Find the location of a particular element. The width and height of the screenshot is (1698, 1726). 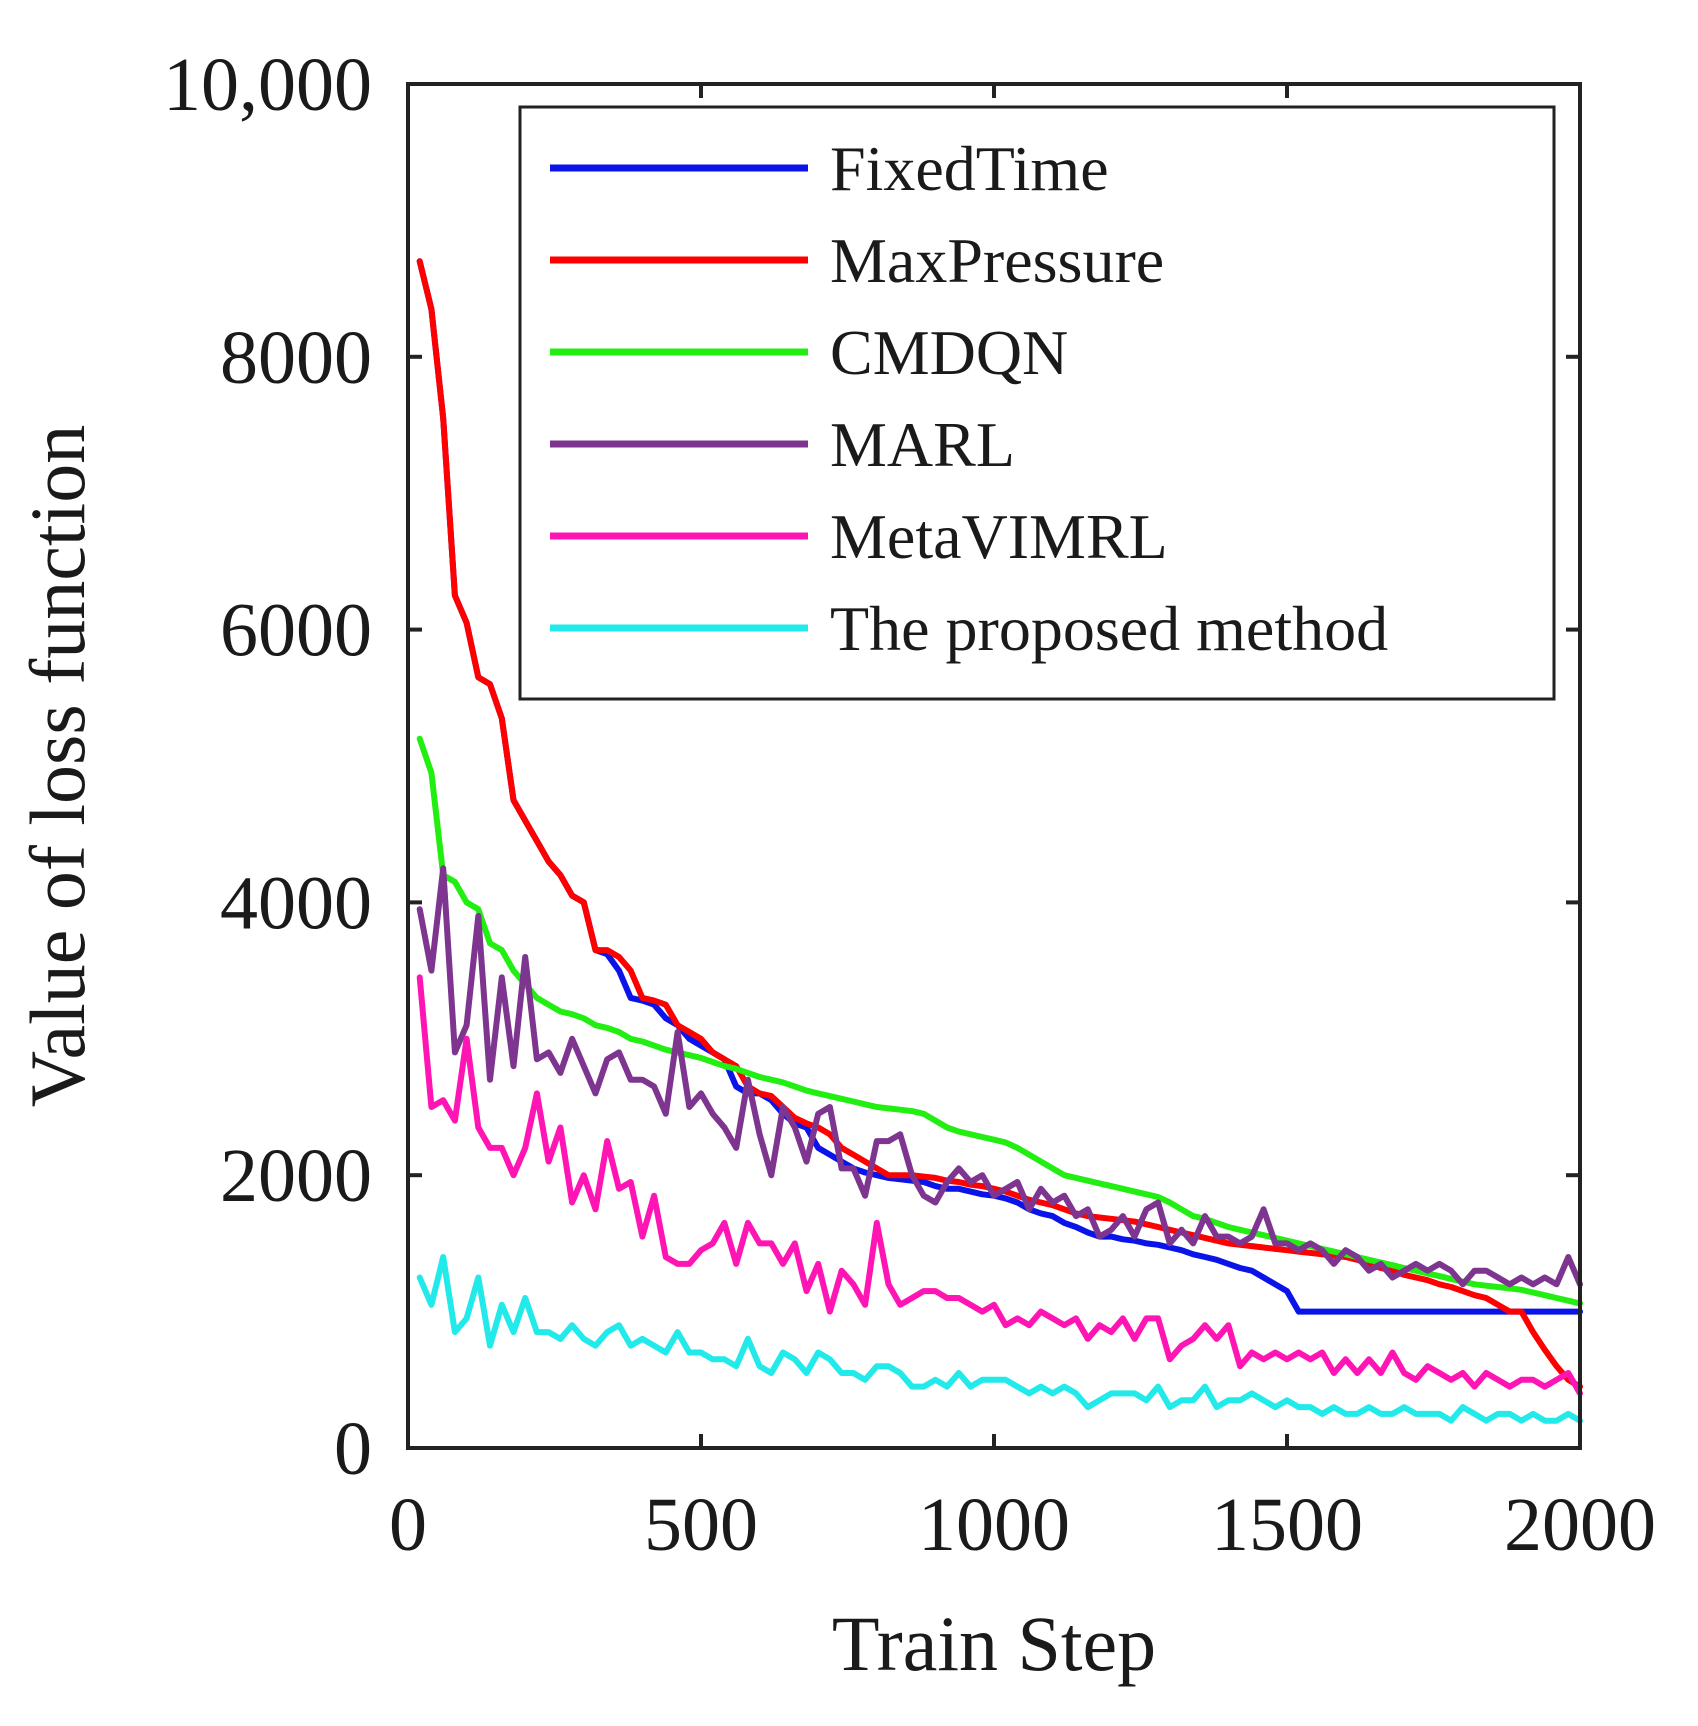

y-axis-title: Value of loss function is located at coordinates (57, 766).